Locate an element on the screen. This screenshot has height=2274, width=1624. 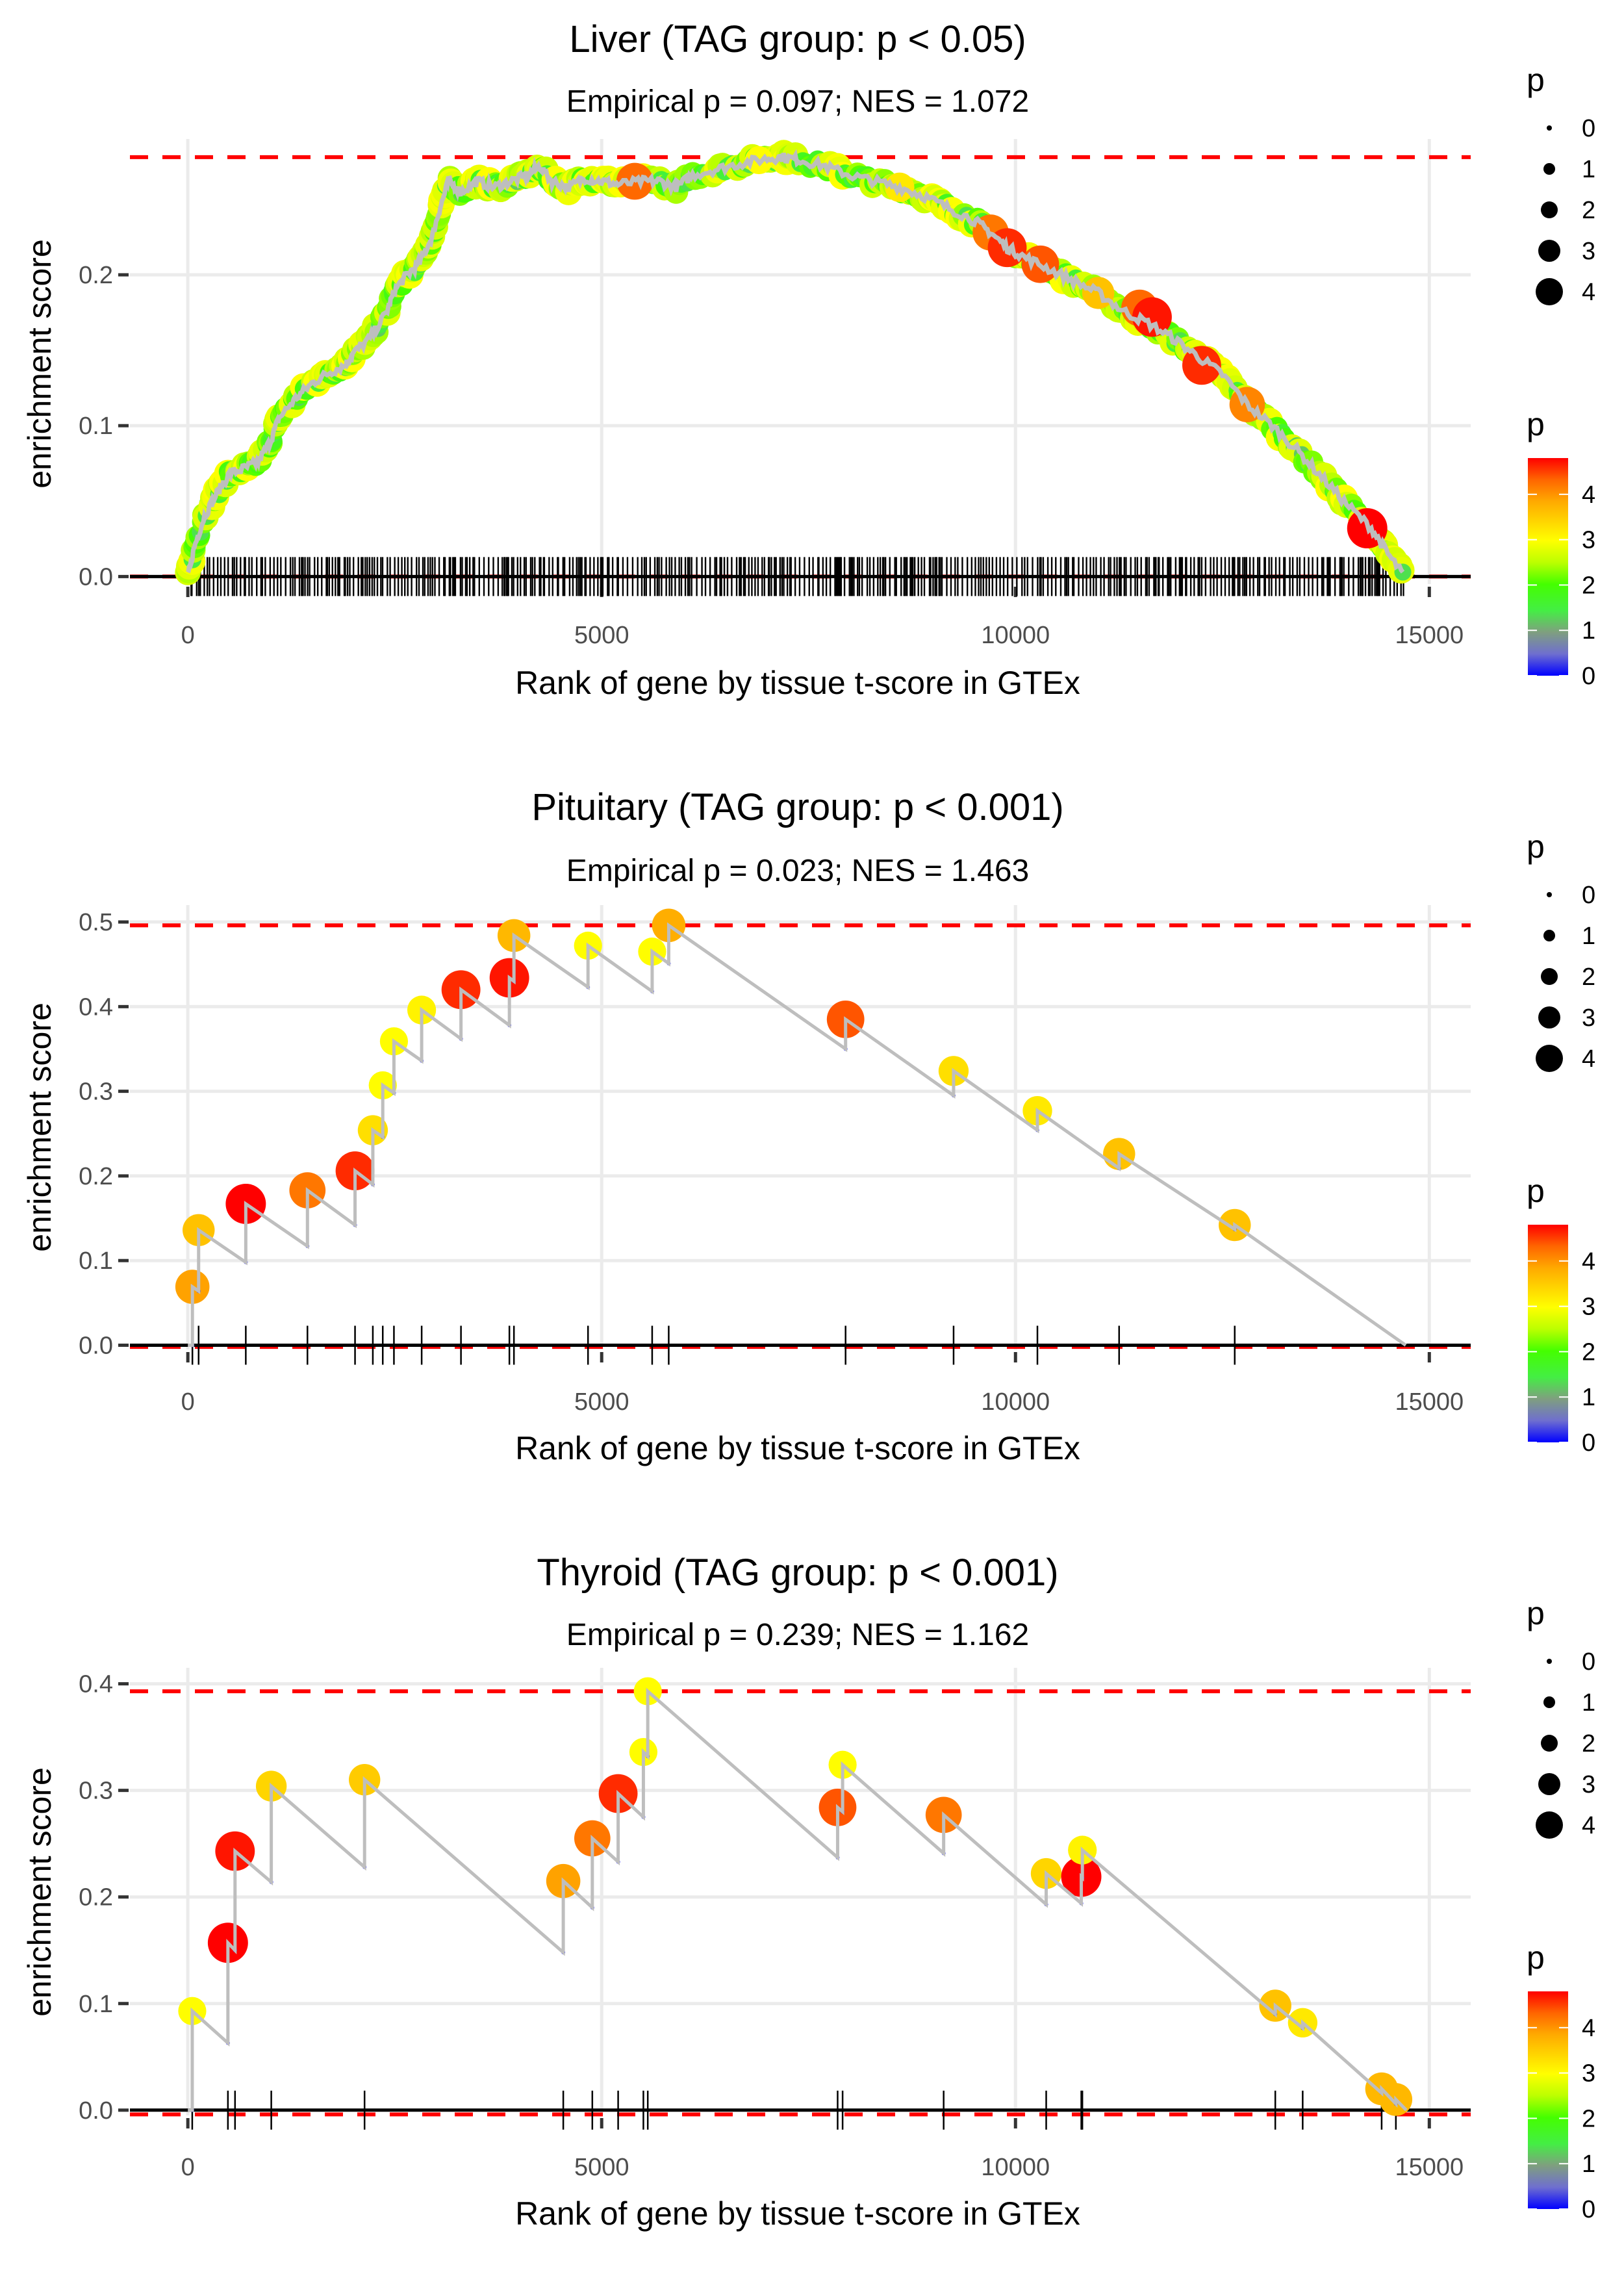
chart-subtitle: Empirical p = 0.097; NES = 1.072 is located at coordinates (797, 101).